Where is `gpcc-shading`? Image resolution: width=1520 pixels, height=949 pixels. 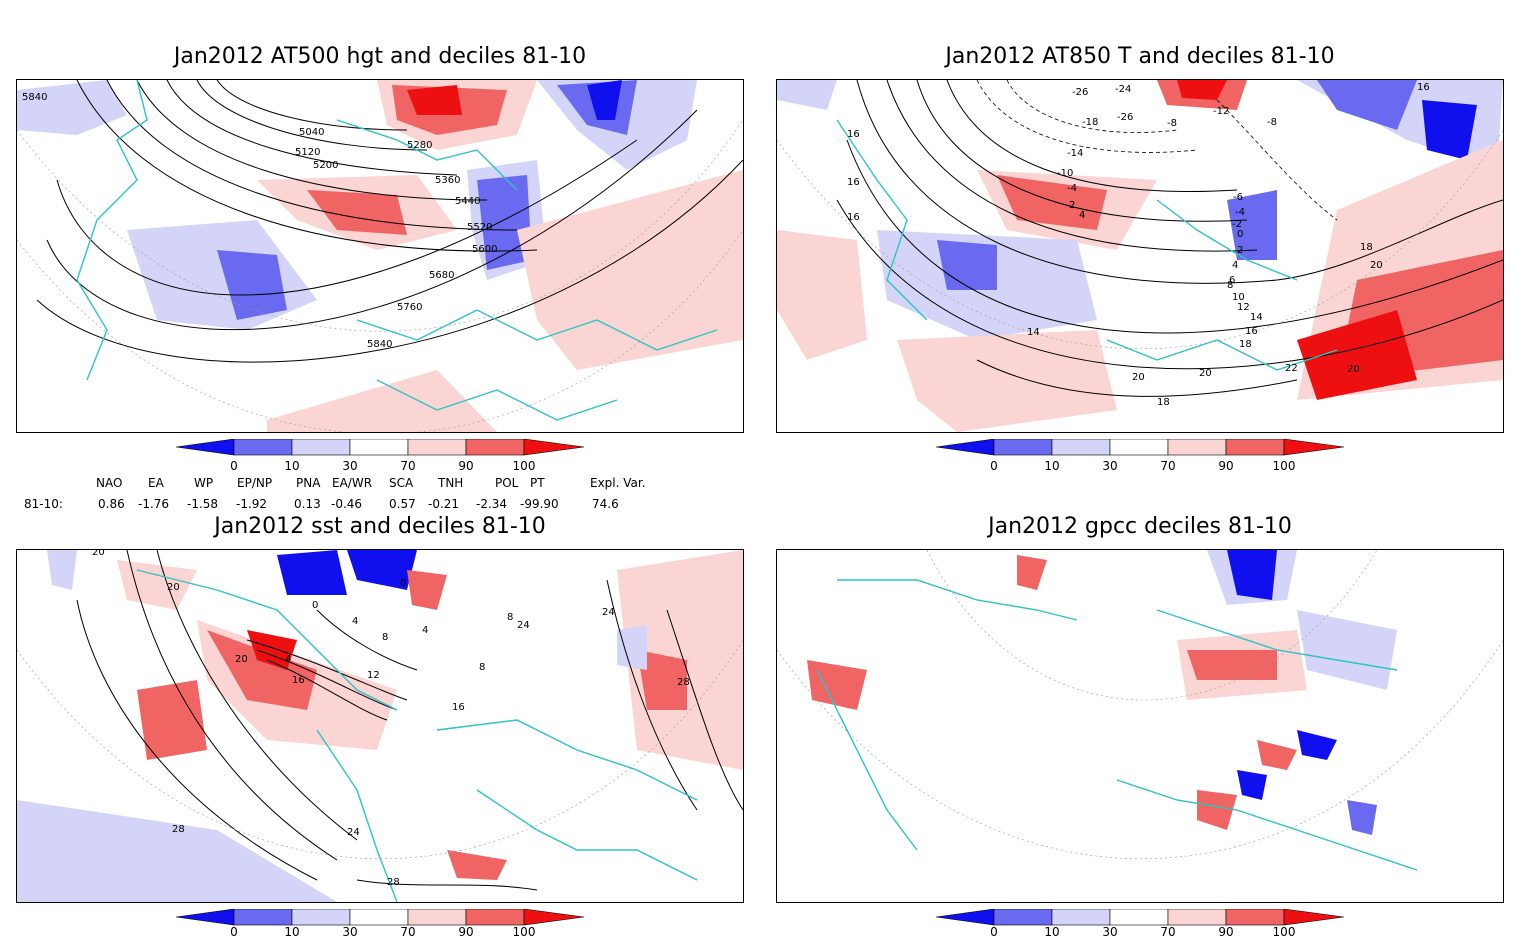 gpcc-shading is located at coordinates (1102, 692).